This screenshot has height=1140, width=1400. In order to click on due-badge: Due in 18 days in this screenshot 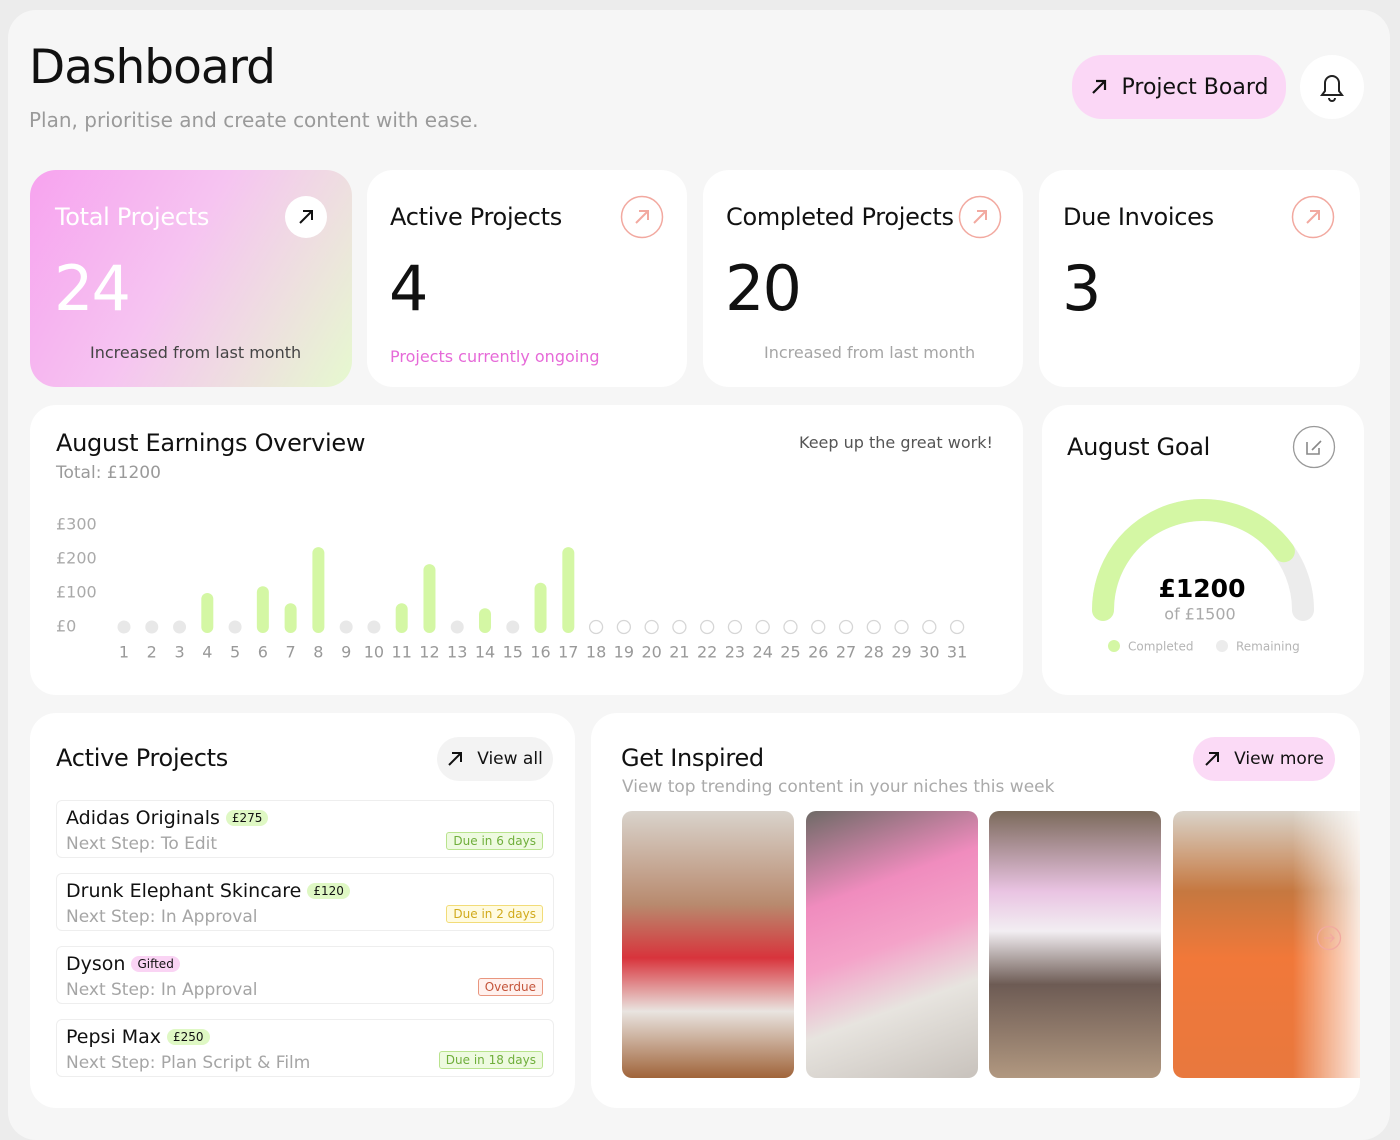, I will do `click(490, 1060)`.